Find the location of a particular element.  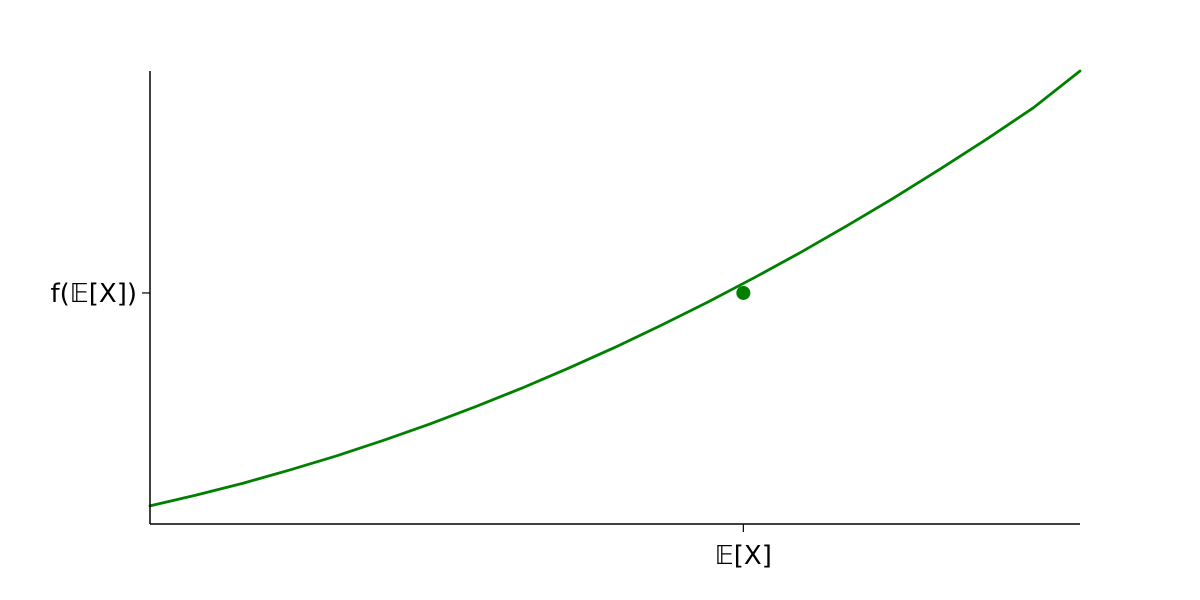

y-tick-label: f(𝔼[X]) is located at coordinates (93, 294).